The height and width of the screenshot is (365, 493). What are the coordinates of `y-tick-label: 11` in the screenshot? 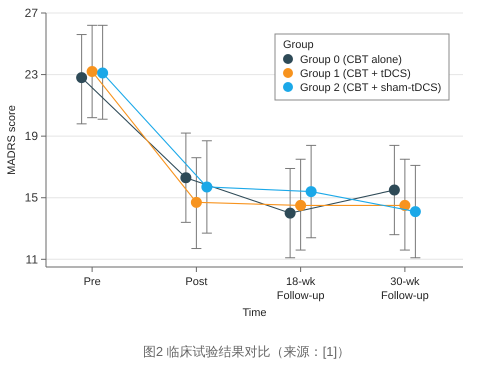 It's located at (32, 259).